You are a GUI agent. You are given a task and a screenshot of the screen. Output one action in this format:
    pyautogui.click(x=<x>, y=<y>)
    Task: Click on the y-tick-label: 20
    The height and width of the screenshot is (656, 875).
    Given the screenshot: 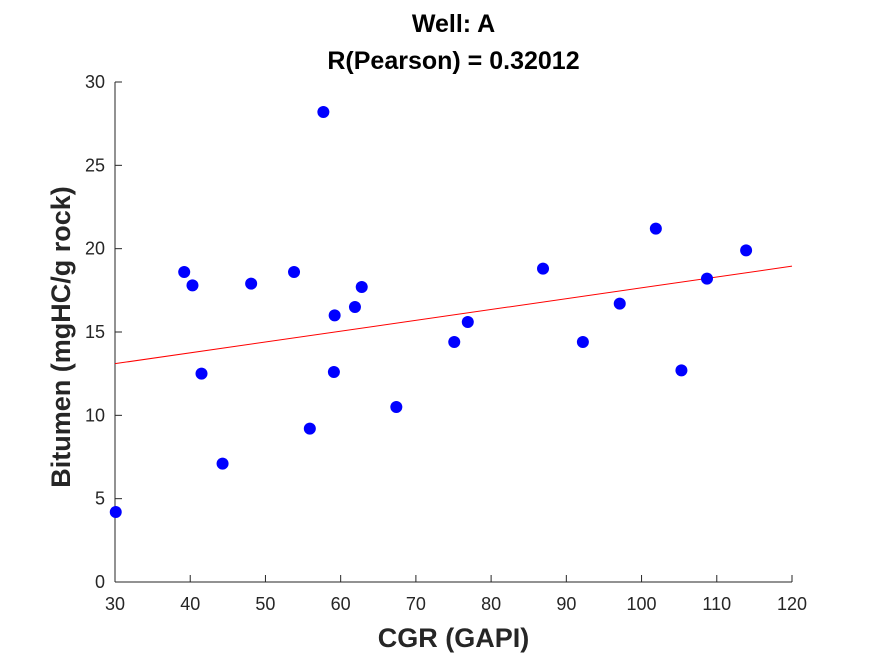 What is the action you would take?
    pyautogui.click(x=95, y=249)
    